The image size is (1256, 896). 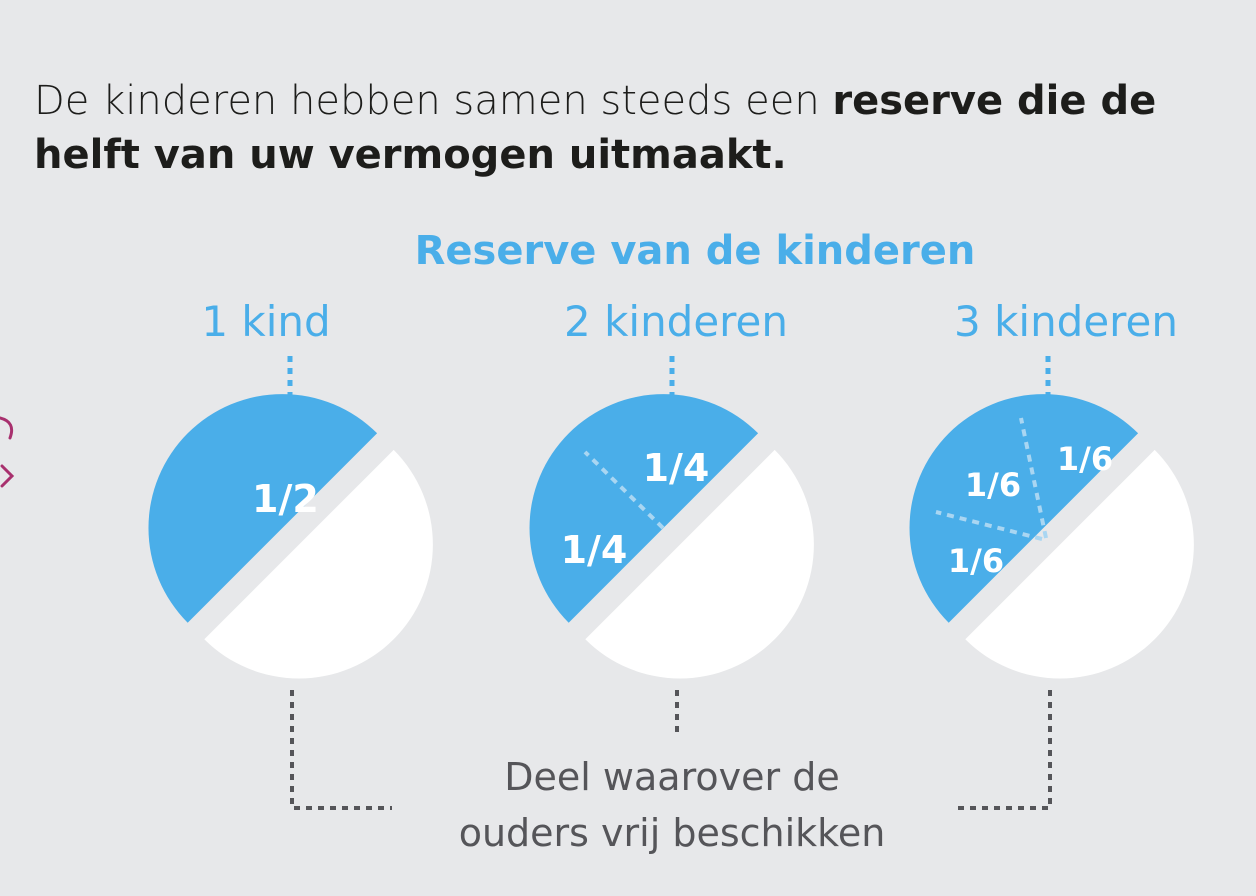 What do you see at coordinates (1079, 564) in the screenshot?
I see `pie-3-free-part` at bounding box center [1079, 564].